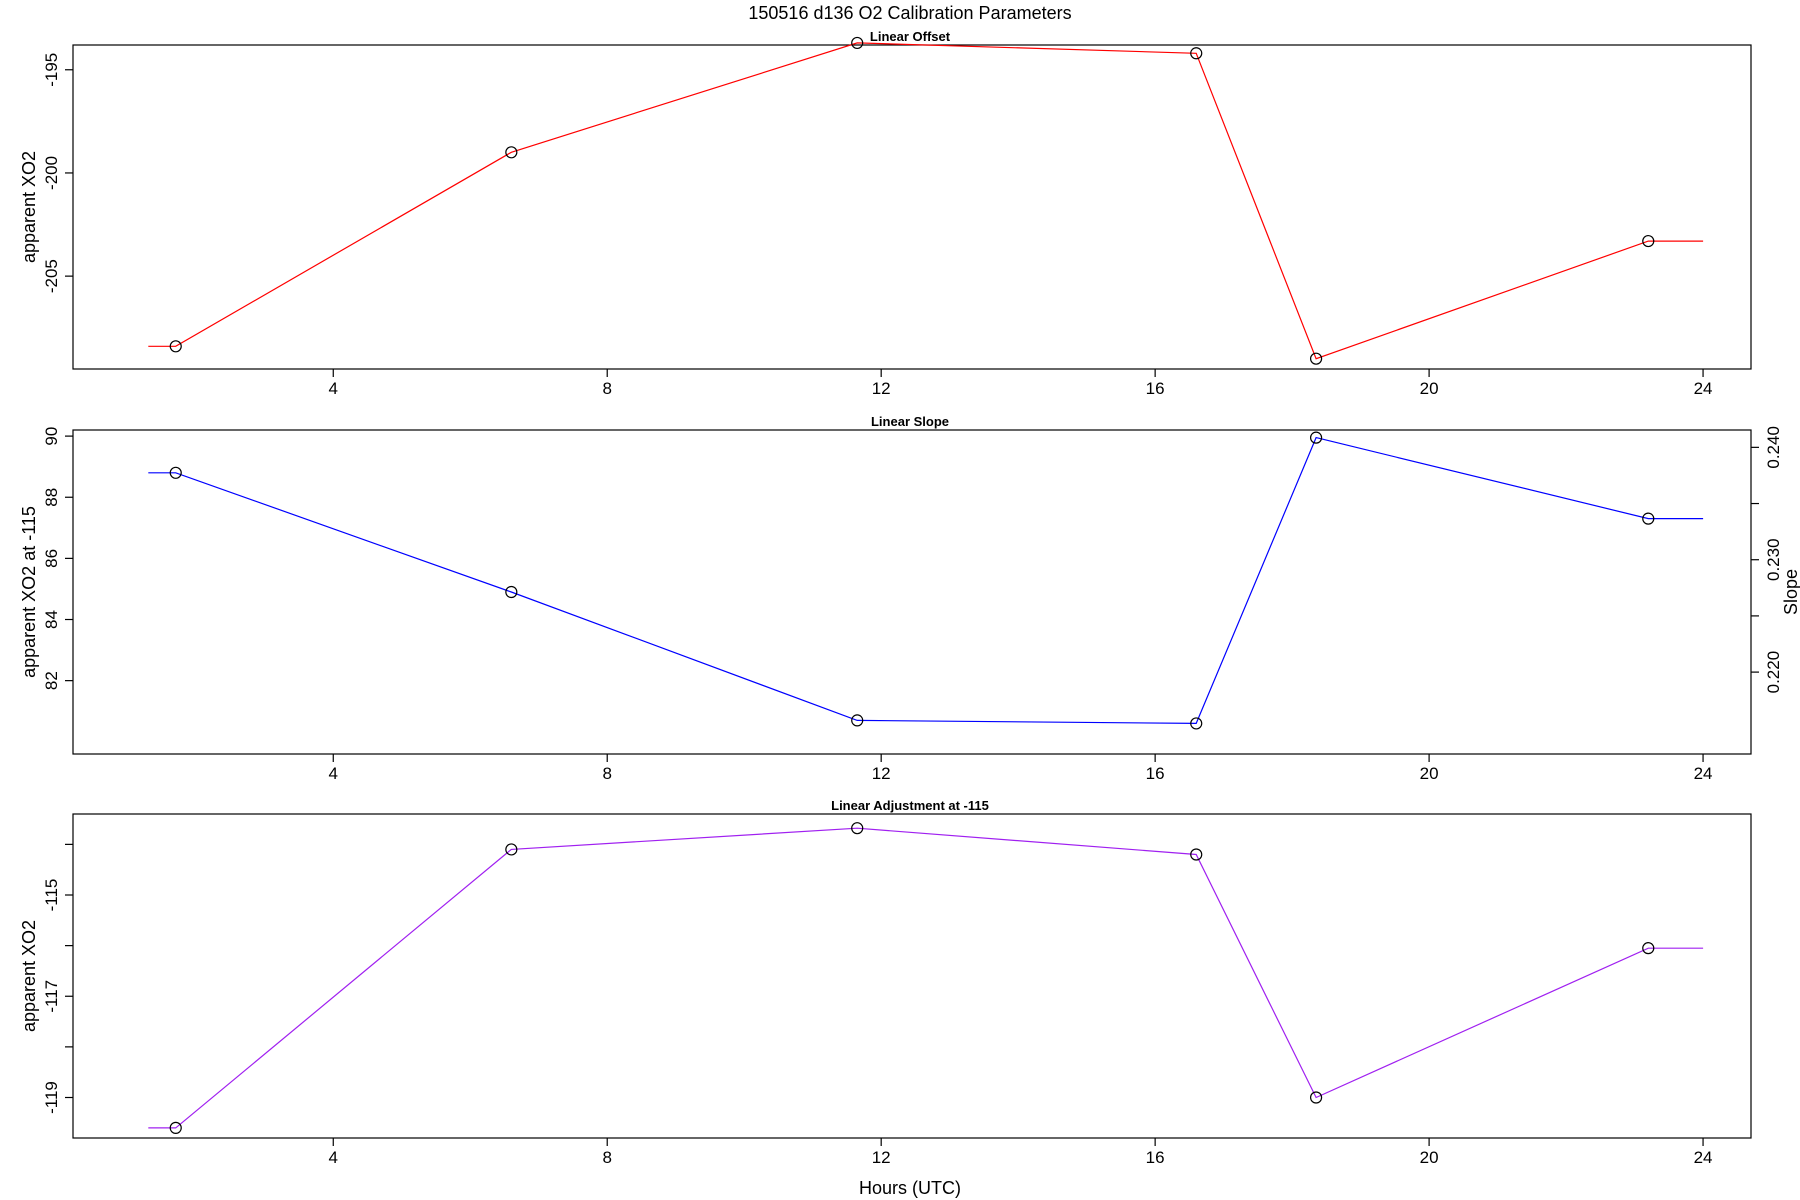 The height and width of the screenshot is (1200, 1800). What do you see at coordinates (29, 592) in the screenshot?
I see `slope-y-axis-label: apparent XO2 at -115` at bounding box center [29, 592].